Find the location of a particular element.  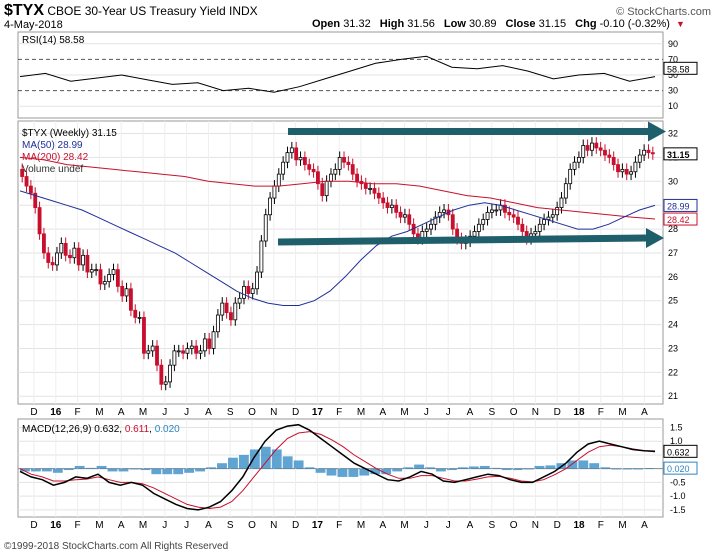

chg-value: -0.10 (-0.32%) is located at coordinates (634, 24).